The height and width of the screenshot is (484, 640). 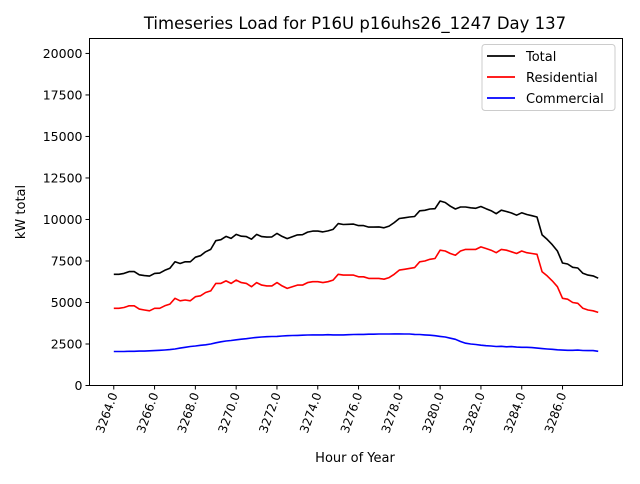 I want to click on y-tick-label: 5000, so click(x=67, y=302).